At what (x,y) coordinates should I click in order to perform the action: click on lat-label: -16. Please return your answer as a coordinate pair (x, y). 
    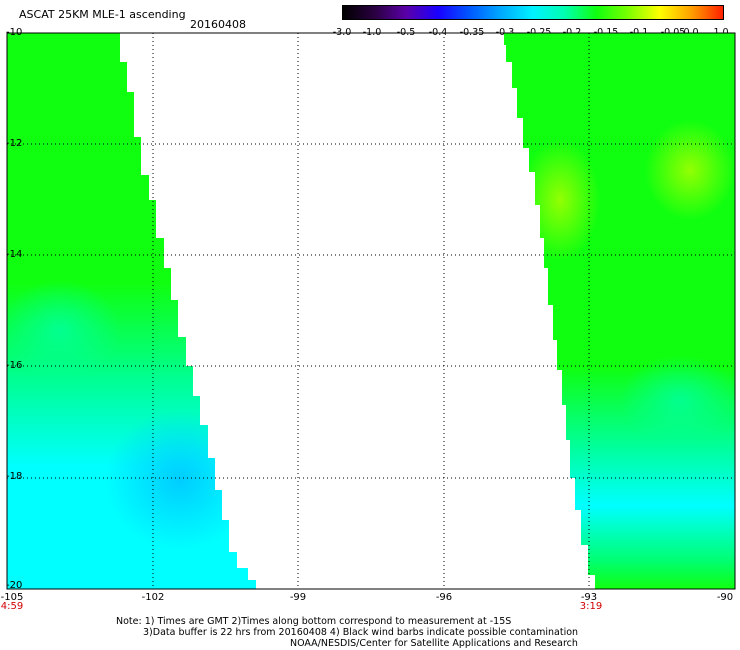
    Looking at the image, I should click on (14, 365).